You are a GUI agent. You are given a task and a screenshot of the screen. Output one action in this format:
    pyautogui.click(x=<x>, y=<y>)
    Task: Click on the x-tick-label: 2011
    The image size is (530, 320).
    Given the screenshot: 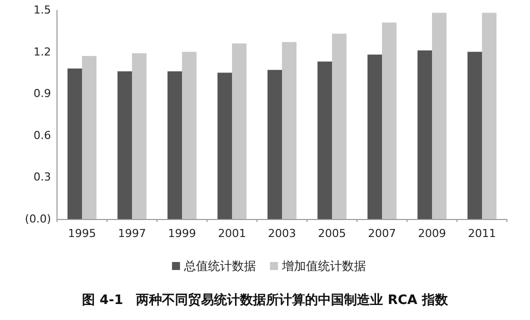 What is the action you would take?
    pyautogui.click(x=482, y=233)
    